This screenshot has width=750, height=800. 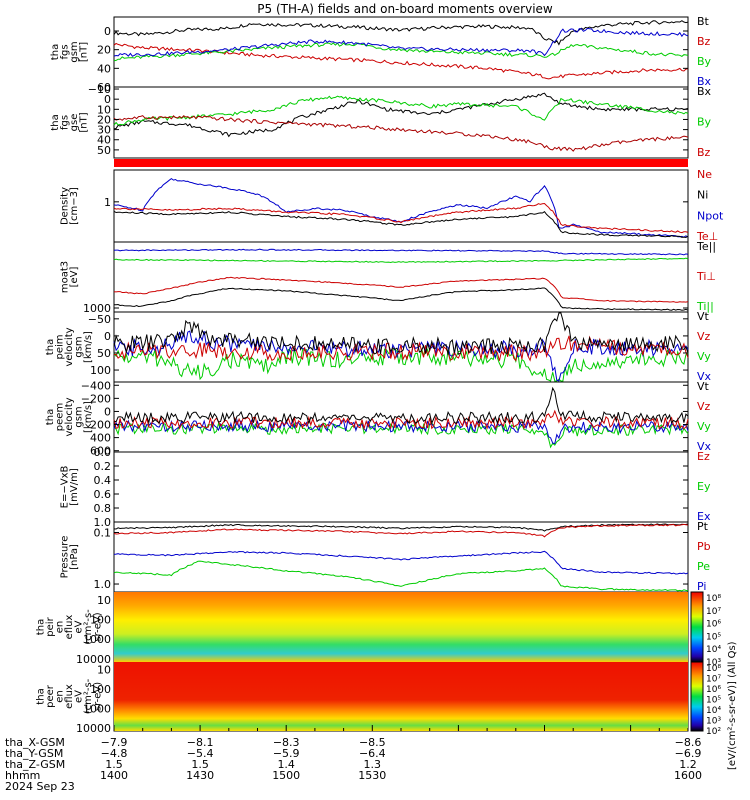 What do you see at coordinates (35, 742) in the screenshot?
I see `x-row-label: tha_X-GSM` at bounding box center [35, 742].